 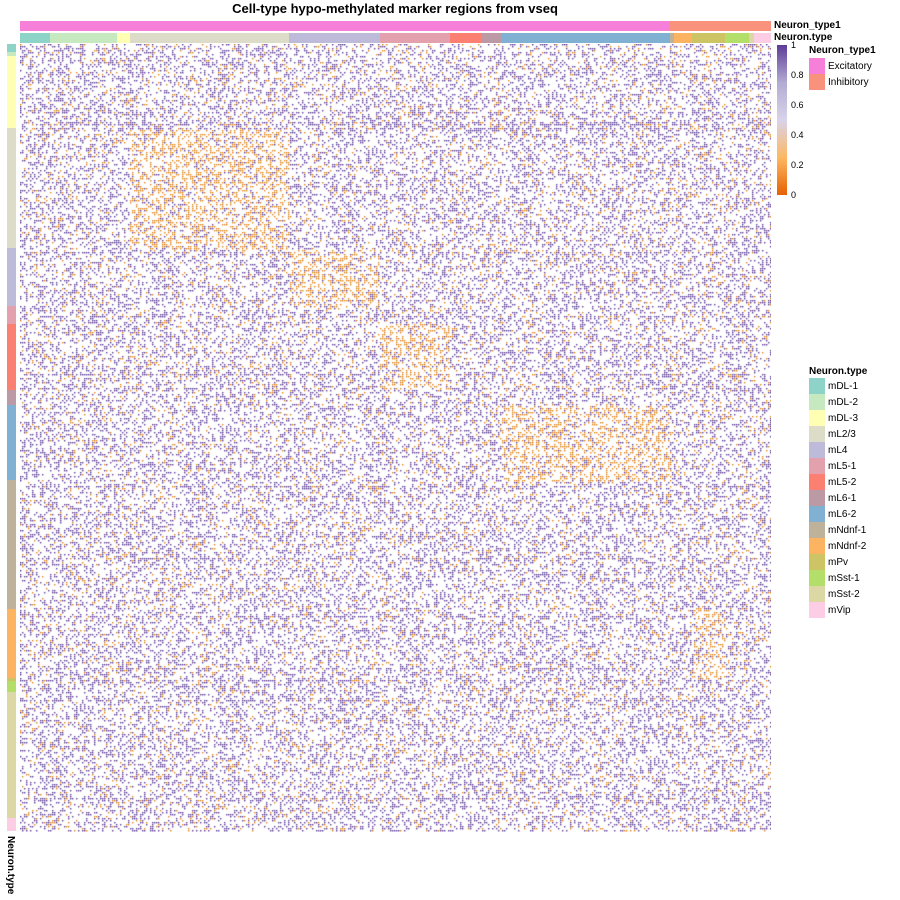 I want to click on neuron-type-annotation-bar, so click(x=395, y=38).